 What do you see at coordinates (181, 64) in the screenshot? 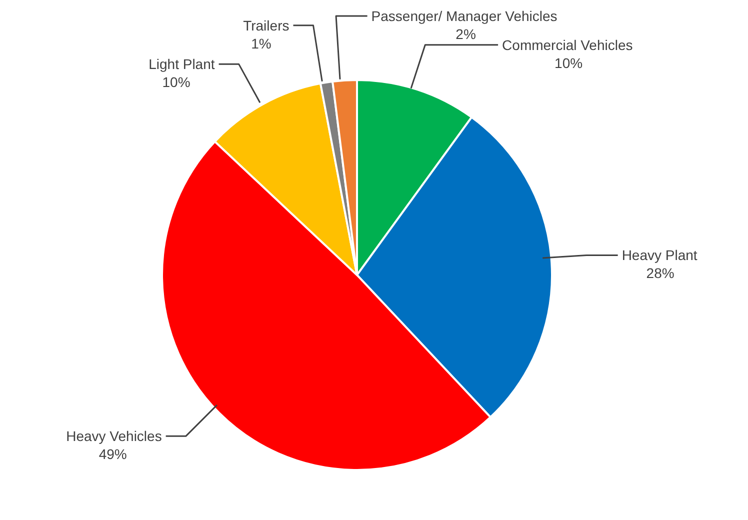
I see `slice-label: Light Plant` at bounding box center [181, 64].